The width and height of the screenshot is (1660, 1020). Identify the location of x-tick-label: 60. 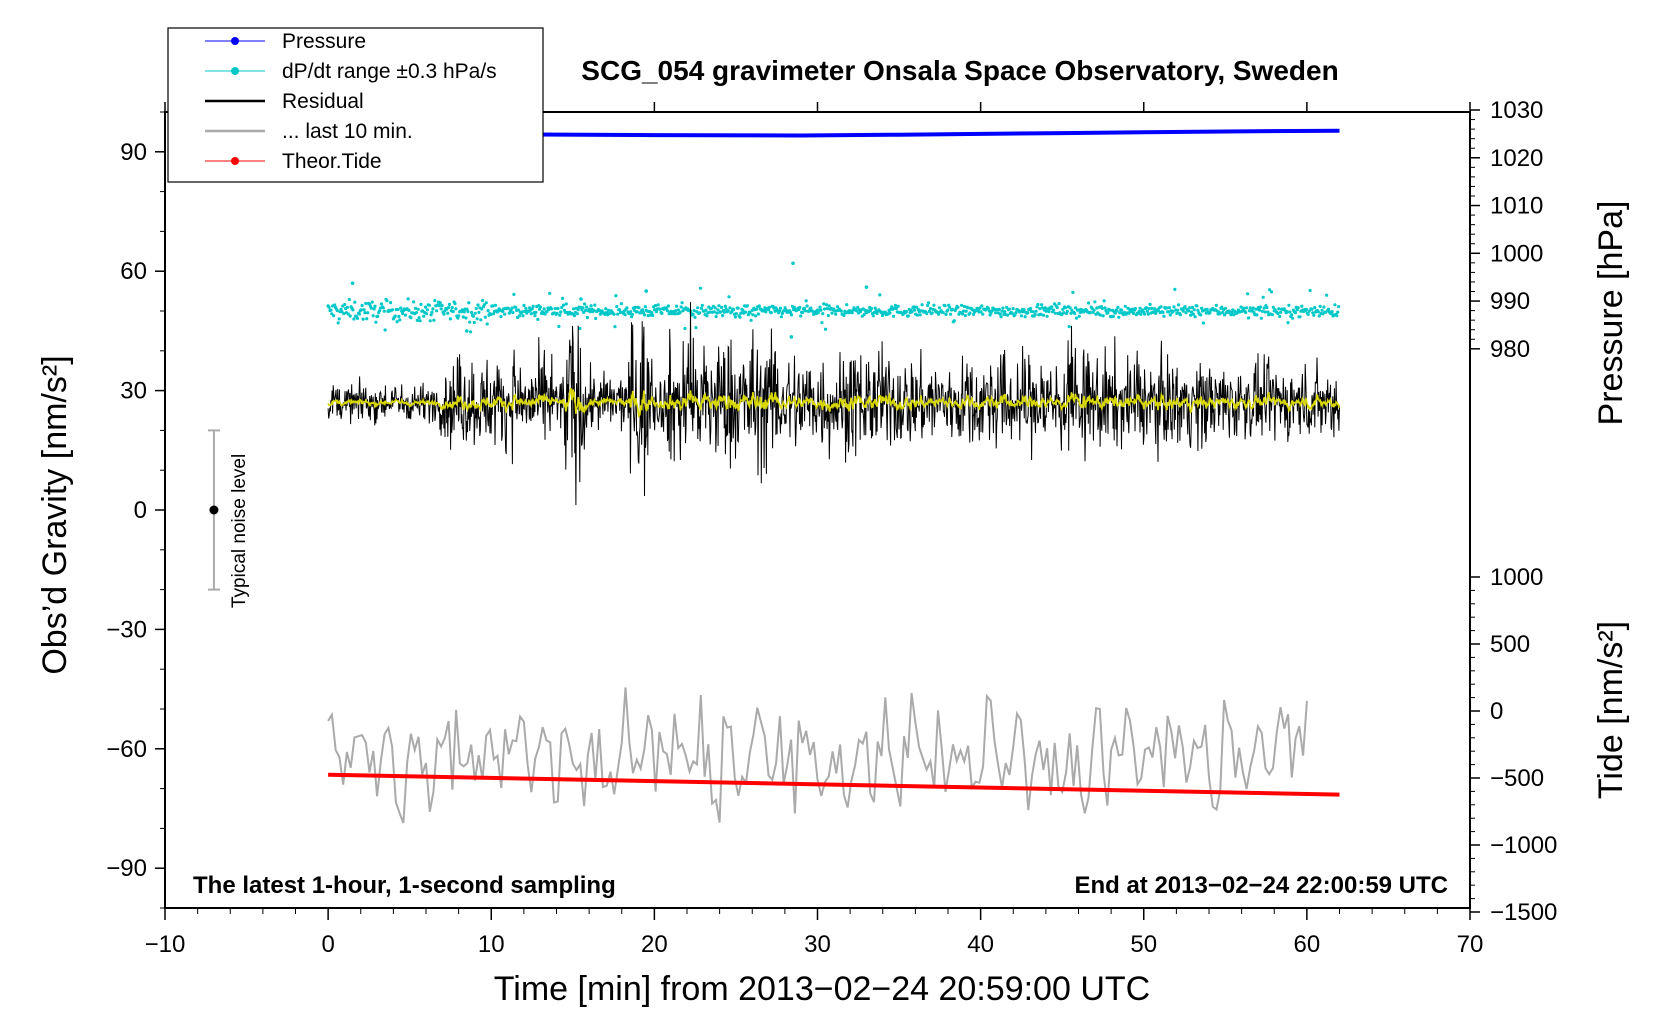
(1307, 944).